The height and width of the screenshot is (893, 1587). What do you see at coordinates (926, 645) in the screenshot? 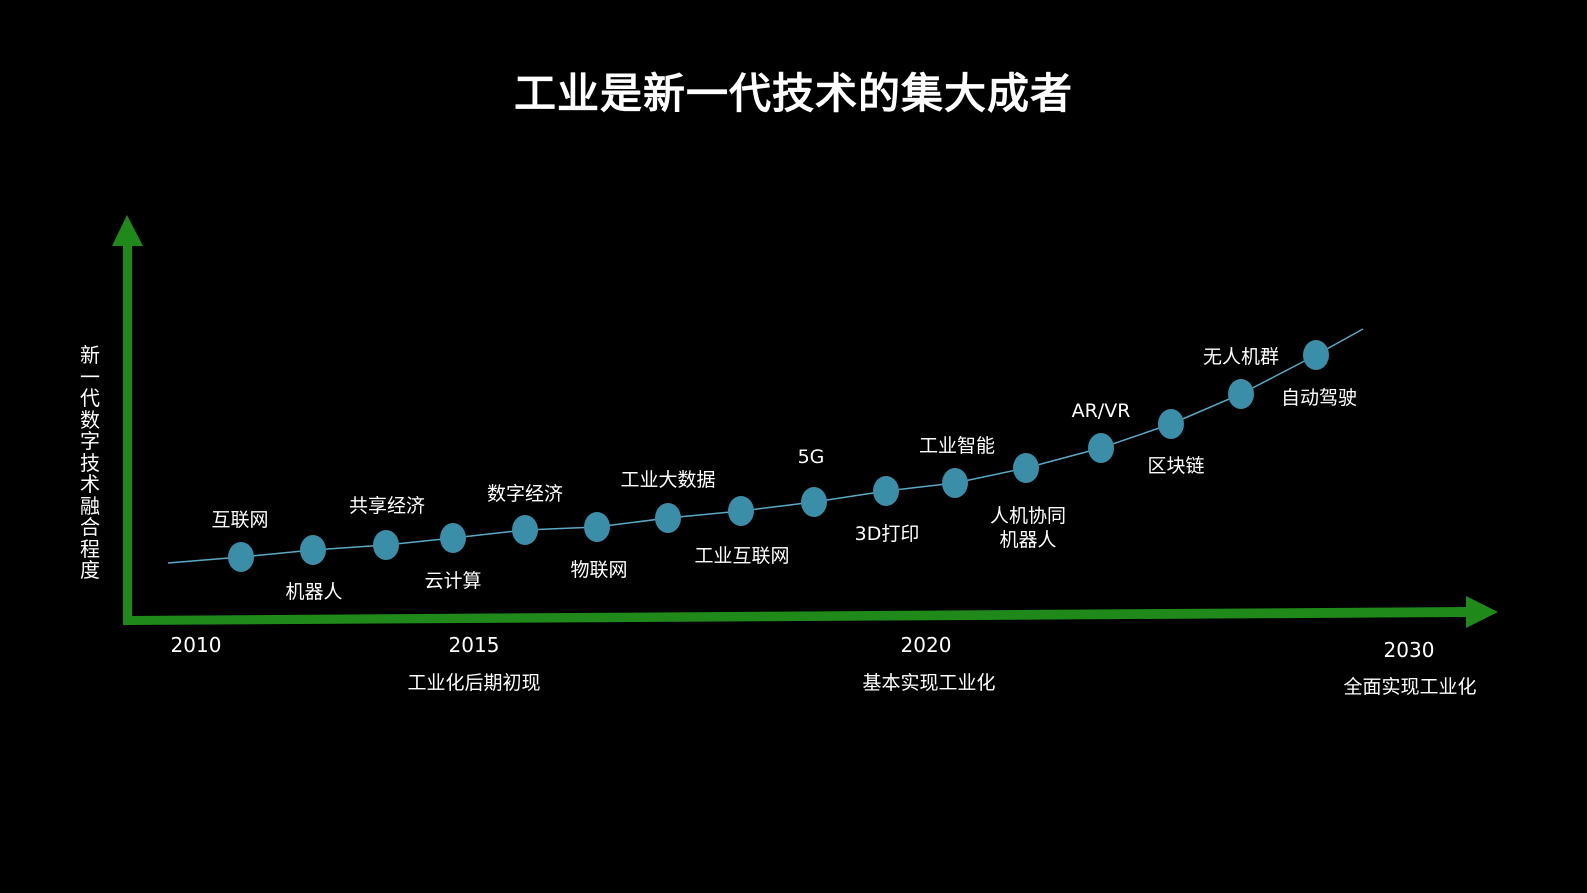
I see `year-2020: 2020` at bounding box center [926, 645].